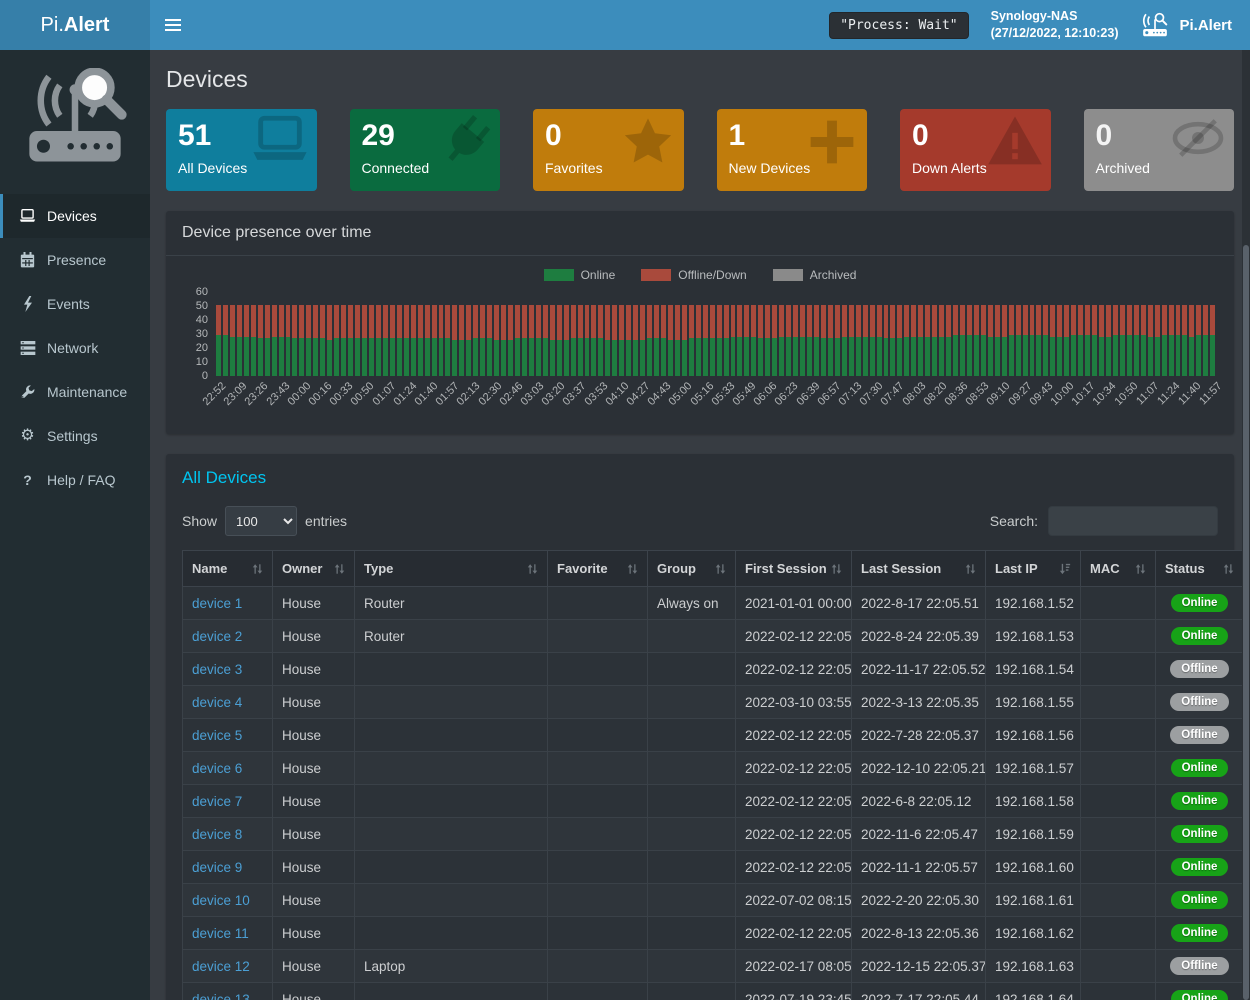 The height and width of the screenshot is (1000, 1250). Describe the element at coordinates (75, 25) in the screenshot. I see `brand-logo: Pi.Alert` at that location.